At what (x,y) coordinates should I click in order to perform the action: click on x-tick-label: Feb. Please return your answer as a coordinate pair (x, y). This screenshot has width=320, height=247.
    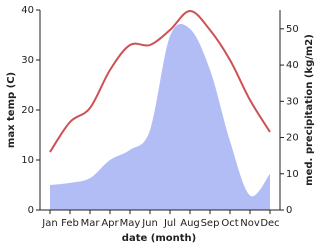
    Looking at the image, I should click on (70, 223).